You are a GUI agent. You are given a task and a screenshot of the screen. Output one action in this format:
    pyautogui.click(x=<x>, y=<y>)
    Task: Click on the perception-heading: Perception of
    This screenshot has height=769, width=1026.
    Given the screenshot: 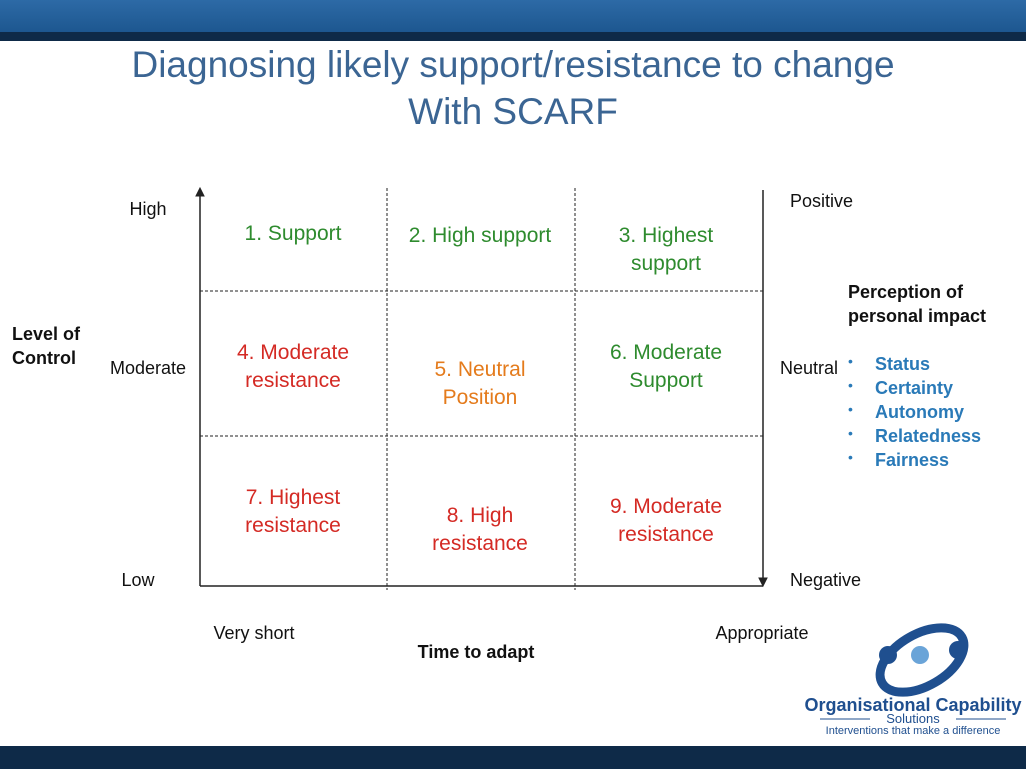 What is the action you would take?
    pyautogui.click(x=906, y=292)
    